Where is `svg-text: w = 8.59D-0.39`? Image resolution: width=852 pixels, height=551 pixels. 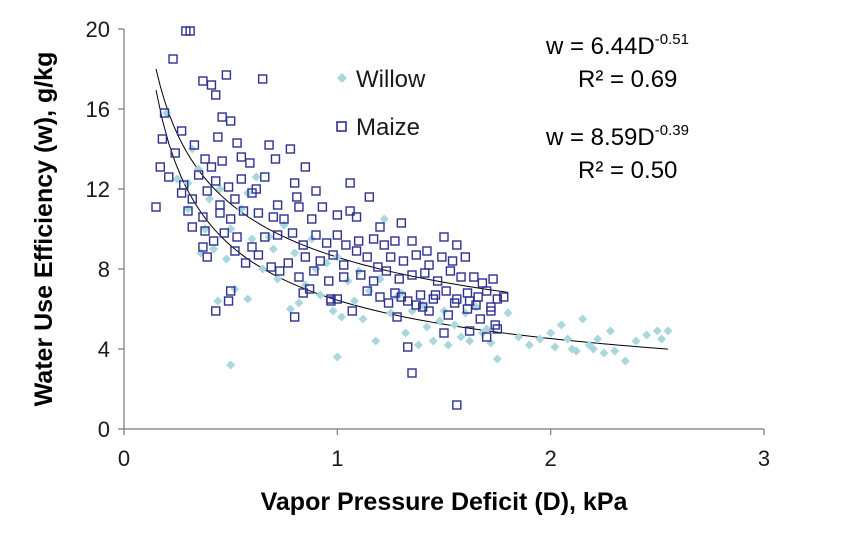
svg-text: w = 8.59D-0.39 is located at coordinates (617, 136).